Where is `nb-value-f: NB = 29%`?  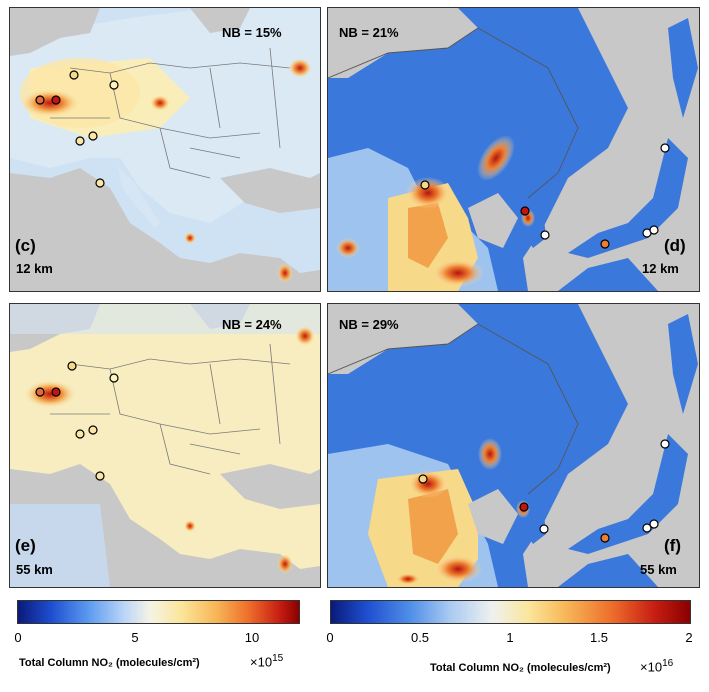 nb-value-f: NB = 29% is located at coordinates (369, 324).